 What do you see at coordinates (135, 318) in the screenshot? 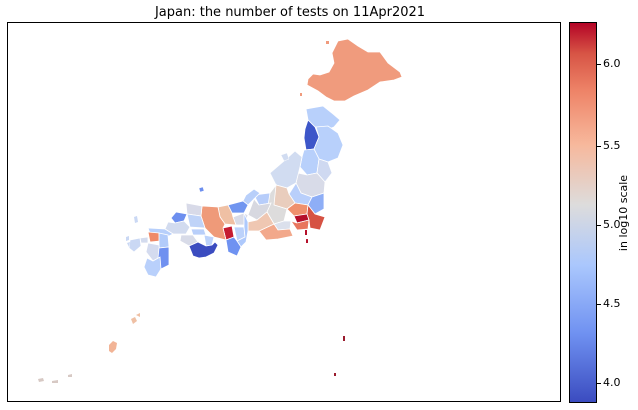
I see `amami-islands` at bounding box center [135, 318].